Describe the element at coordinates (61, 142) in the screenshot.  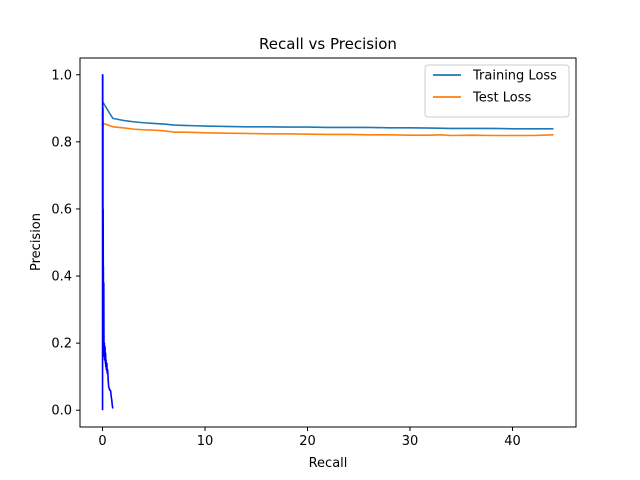
I see `y-tick-label: 0.8` at that location.